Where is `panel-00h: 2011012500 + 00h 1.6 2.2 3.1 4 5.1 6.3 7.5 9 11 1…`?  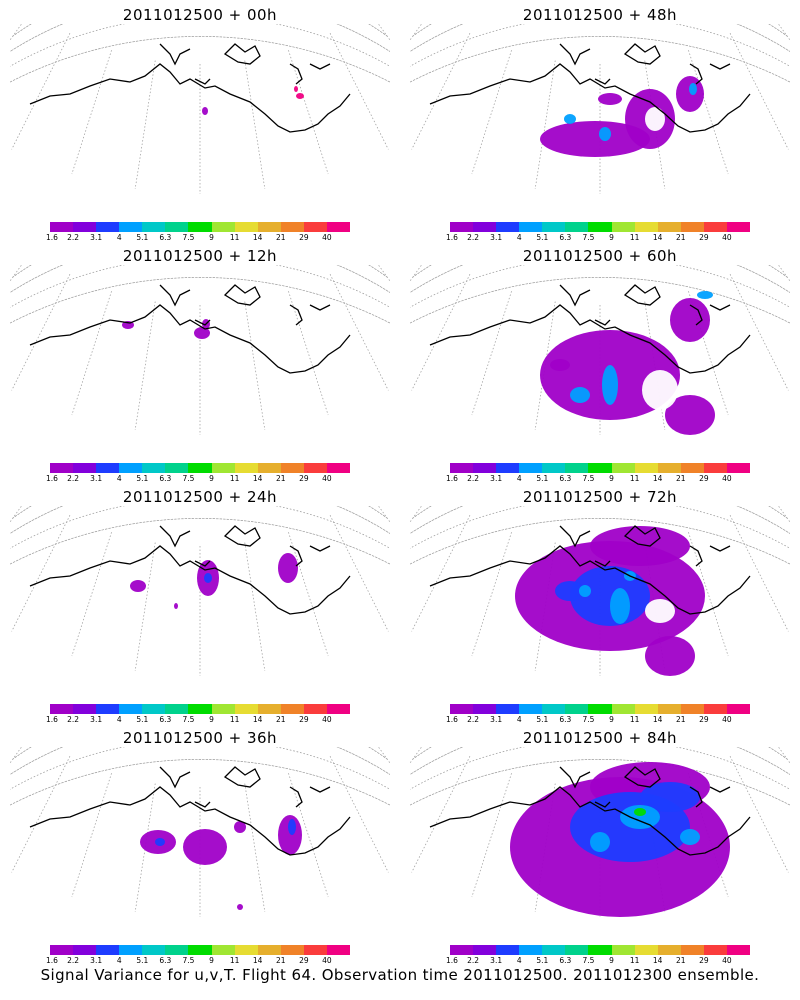
panel-00h: 2011012500 + 00h 1.6 2.2 3.1 4 5.1 6.3 7.5 9 11 1… is located at coordinates (200, 121).